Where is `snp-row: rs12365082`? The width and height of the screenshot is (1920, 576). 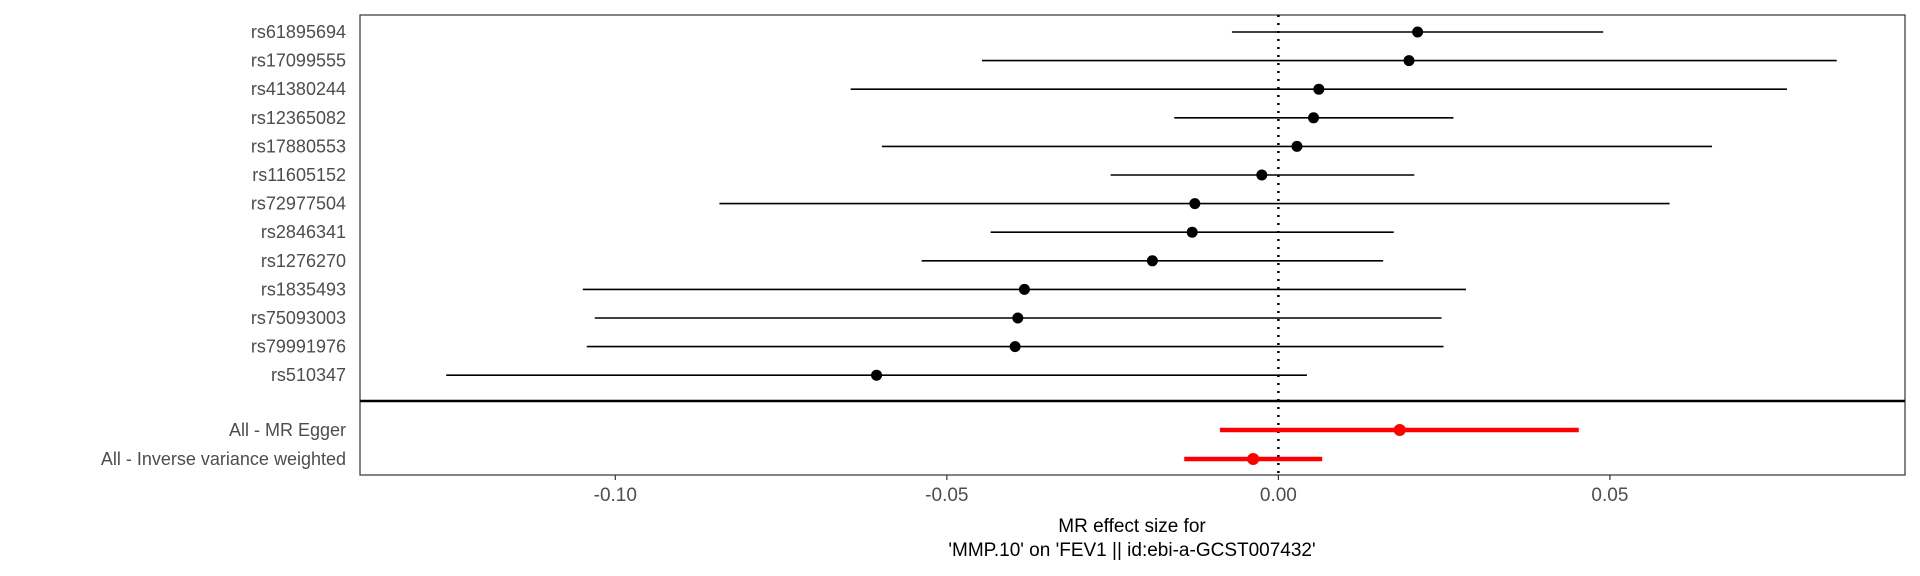 snp-row: rs12365082 is located at coordinates (852, 118).